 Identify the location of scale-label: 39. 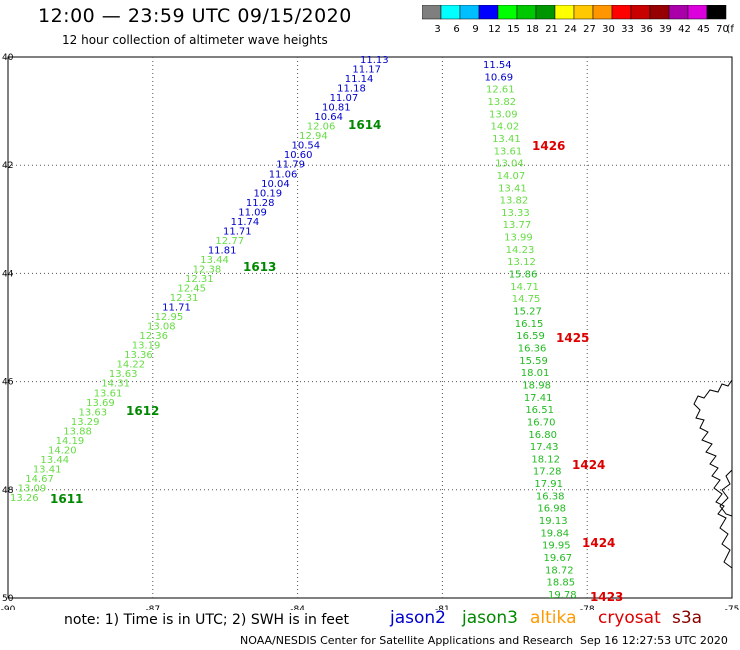
(665, 29).